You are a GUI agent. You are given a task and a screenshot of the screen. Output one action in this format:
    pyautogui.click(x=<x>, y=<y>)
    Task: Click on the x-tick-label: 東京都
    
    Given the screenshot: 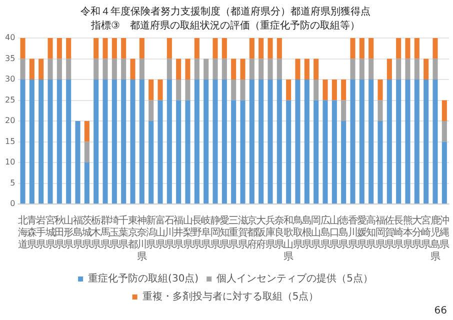 What is the action you would take?
    pyautogui.click(x=133, y=232)
    